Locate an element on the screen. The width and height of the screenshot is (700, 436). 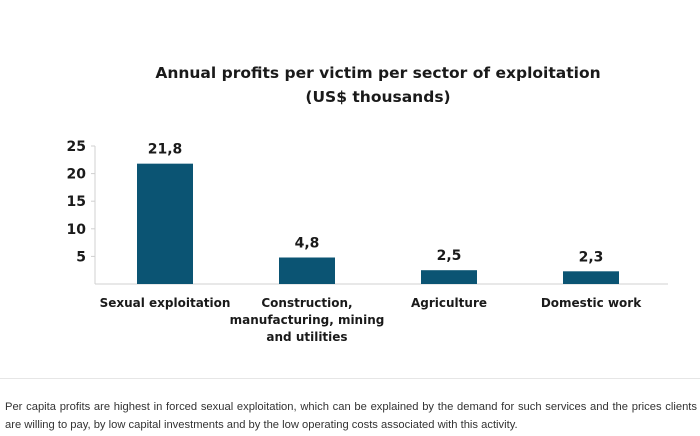
category-label: Sexual exploitation is located at coordinates (165, 303).